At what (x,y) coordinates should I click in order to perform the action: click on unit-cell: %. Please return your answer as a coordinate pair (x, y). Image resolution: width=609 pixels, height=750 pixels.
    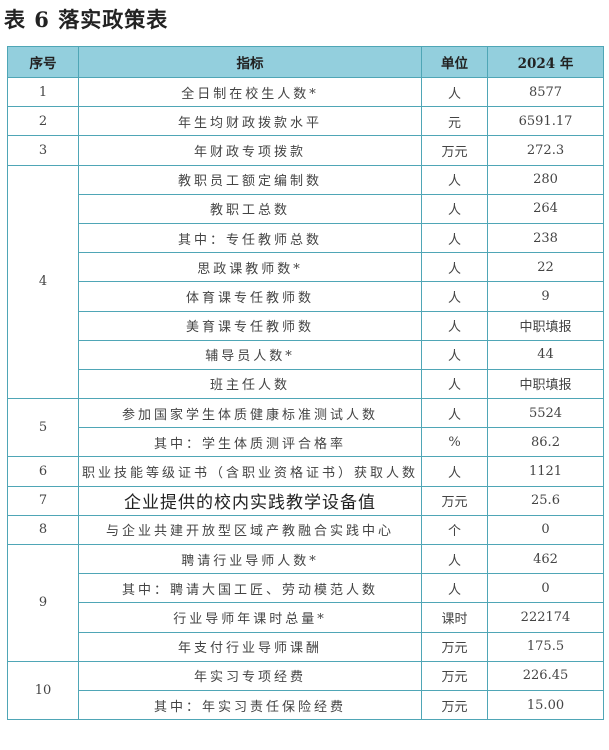
    Looking at the image, I should click on (454, 442).